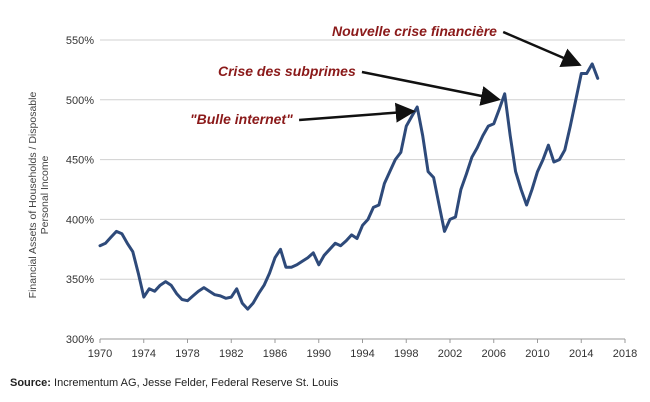 The image size is (650, 402). Describe the element at coordinates (319, 354) in the screenshot. I see `x-tick-label: 1990` at that location.